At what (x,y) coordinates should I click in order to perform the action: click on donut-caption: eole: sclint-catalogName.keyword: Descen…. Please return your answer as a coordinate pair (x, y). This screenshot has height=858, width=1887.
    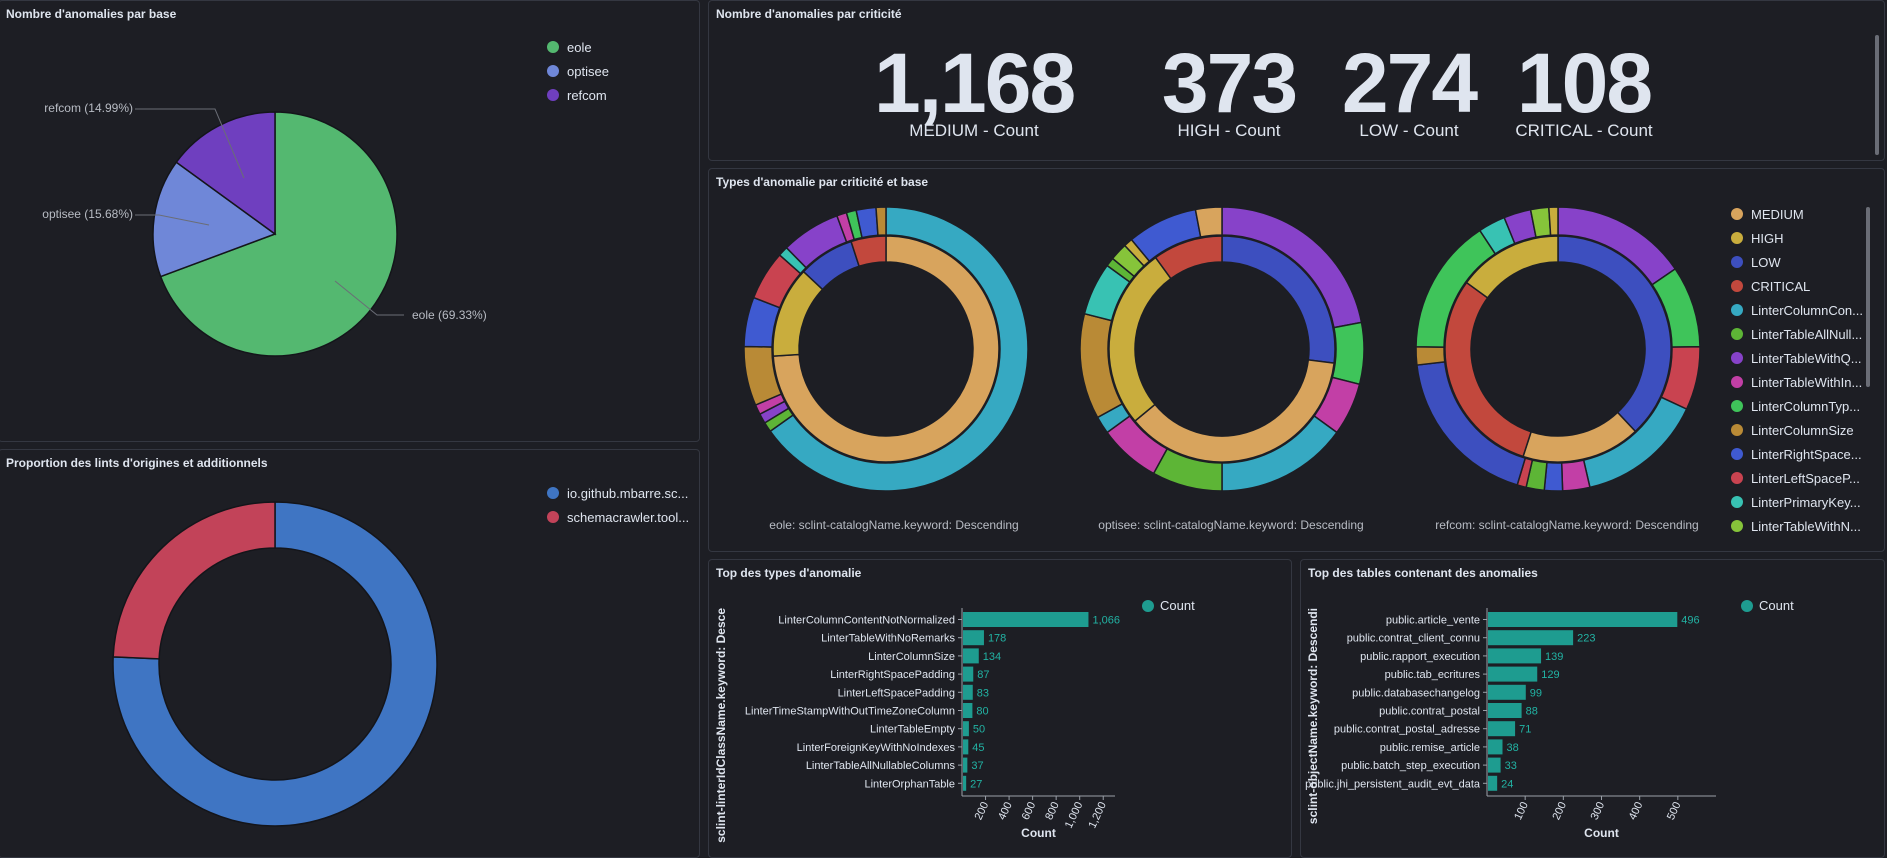
    Looking at the image, I should click on (894, 525).